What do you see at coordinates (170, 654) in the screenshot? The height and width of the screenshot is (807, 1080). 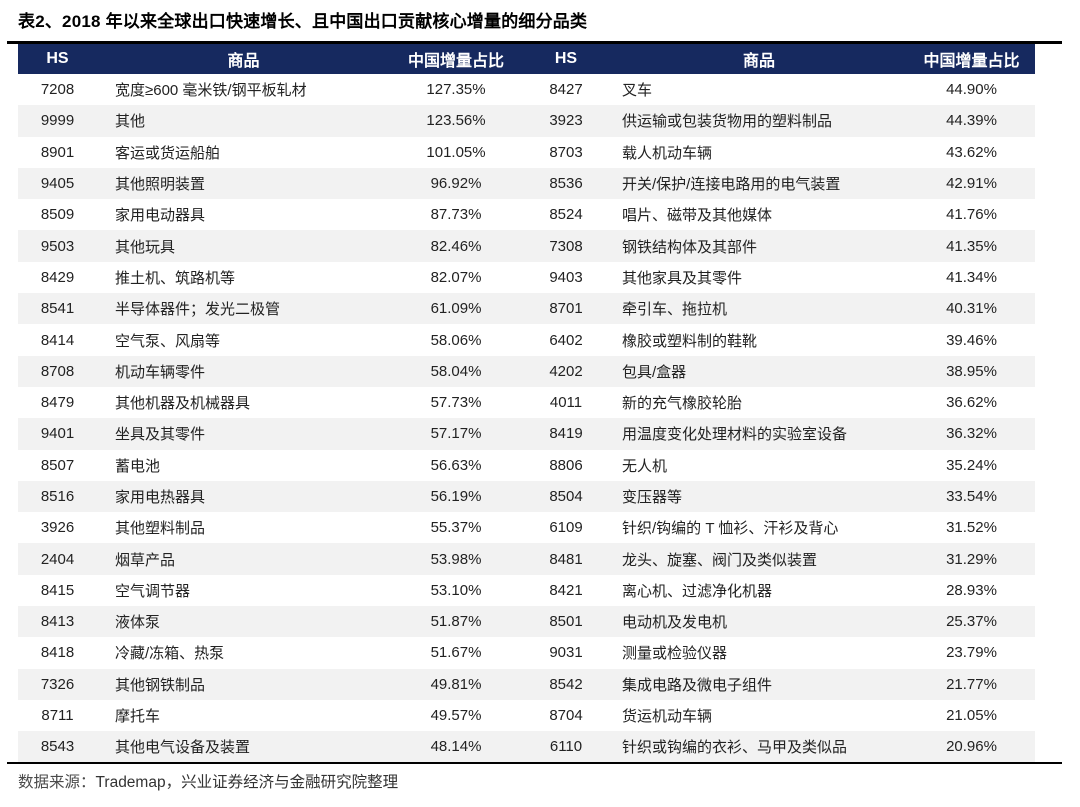 I see `product-name-cell: 冷藏/冻箱、热泵` at bounding box center [170, 654].